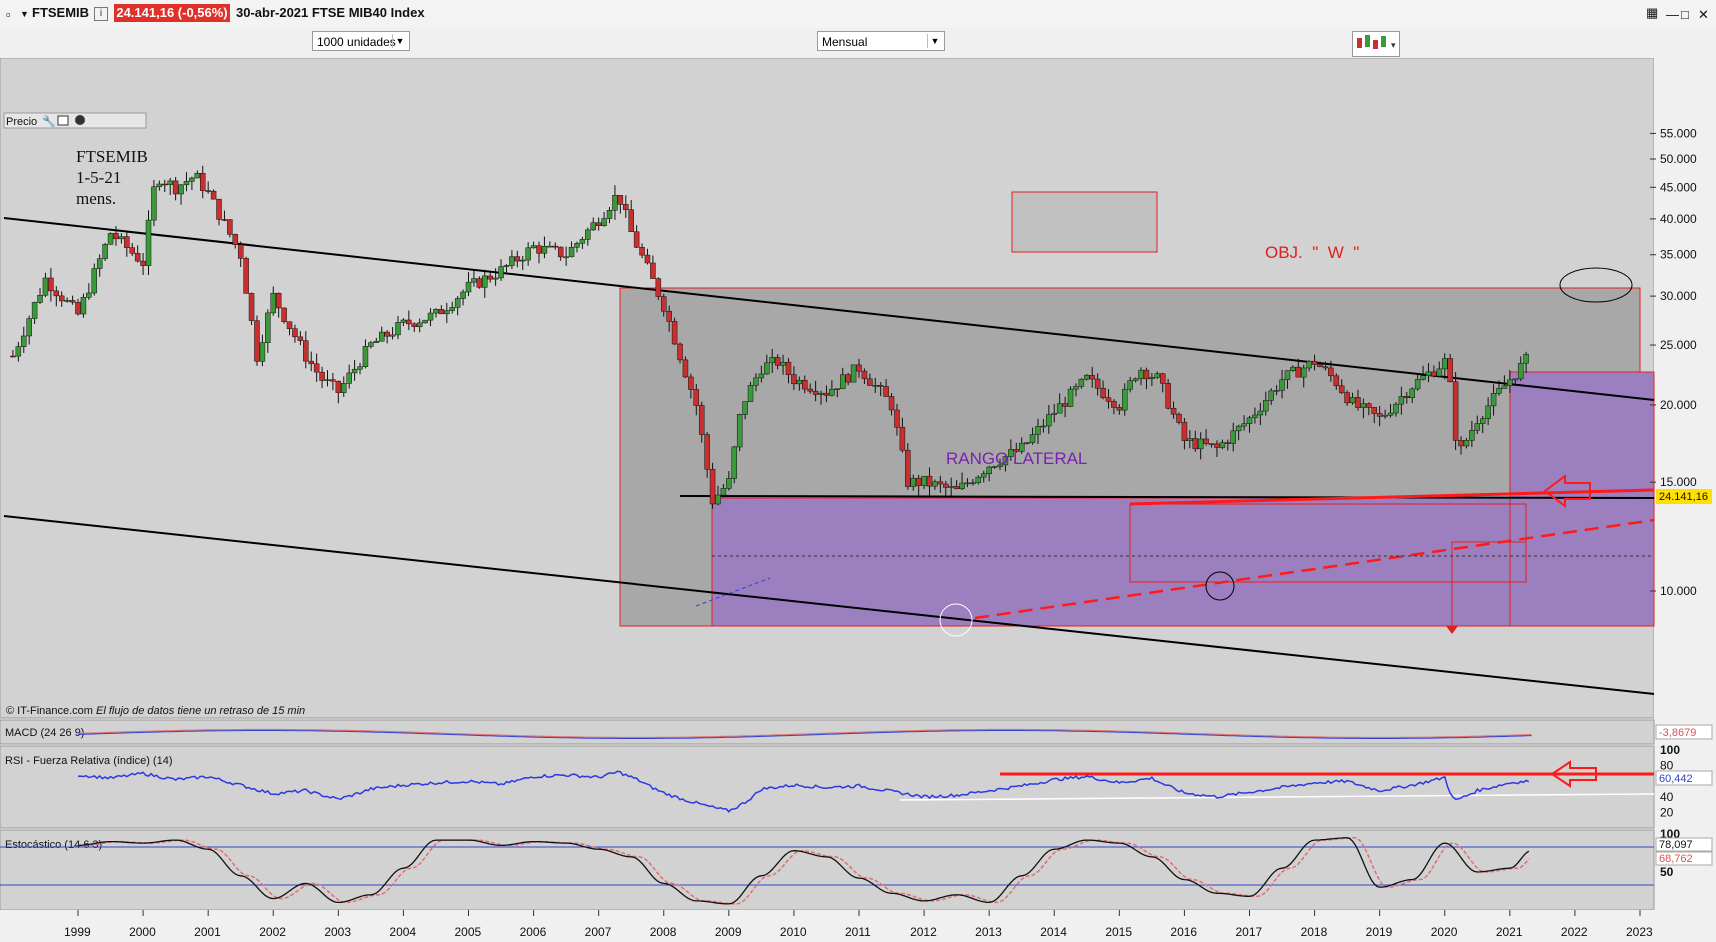 The height and width of the screenshot is (942, 1716). What do you see at coordinates (1084, 222) in the screenshot?
I see `empty-box` at bounding box center [1084, 222].